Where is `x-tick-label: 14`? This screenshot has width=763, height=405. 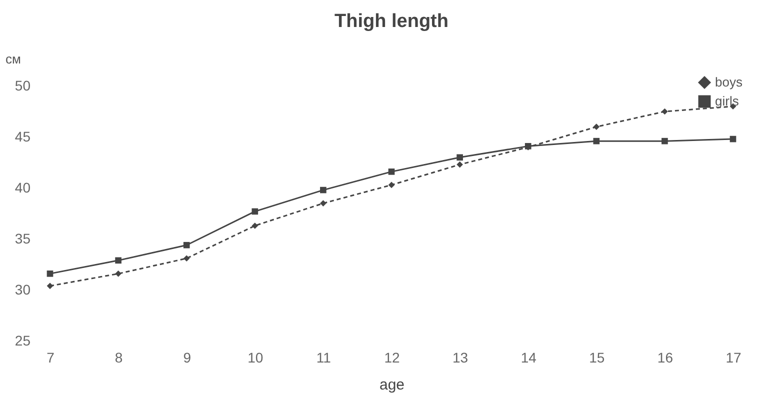
x-tick-label: 14 is located at coordinates (528, 358).